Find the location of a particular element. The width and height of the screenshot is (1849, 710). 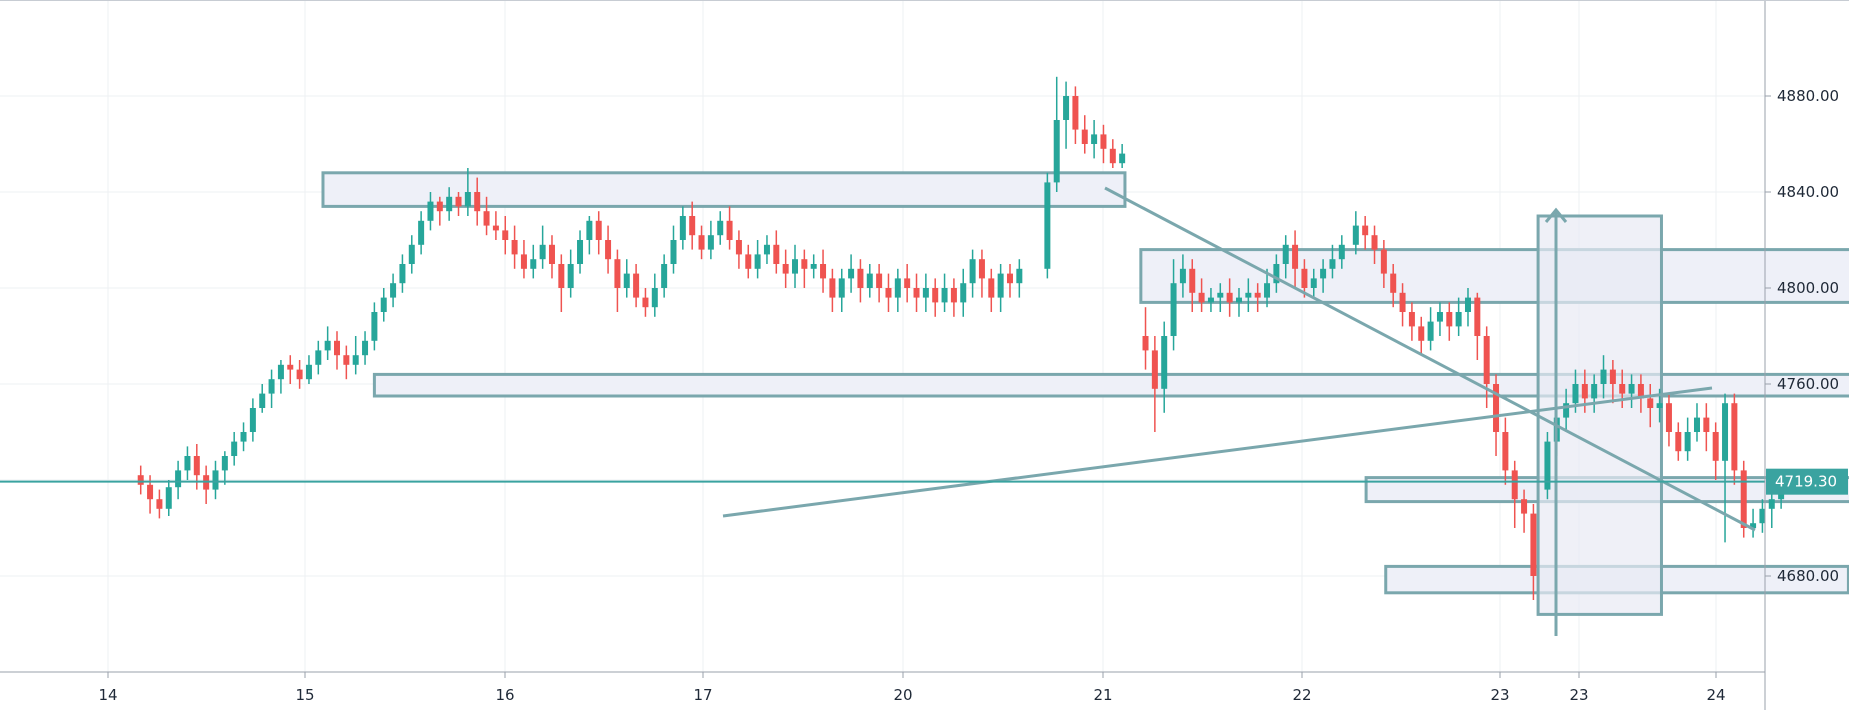

x-tick-label: 14 is located at coordinates (107, 695).